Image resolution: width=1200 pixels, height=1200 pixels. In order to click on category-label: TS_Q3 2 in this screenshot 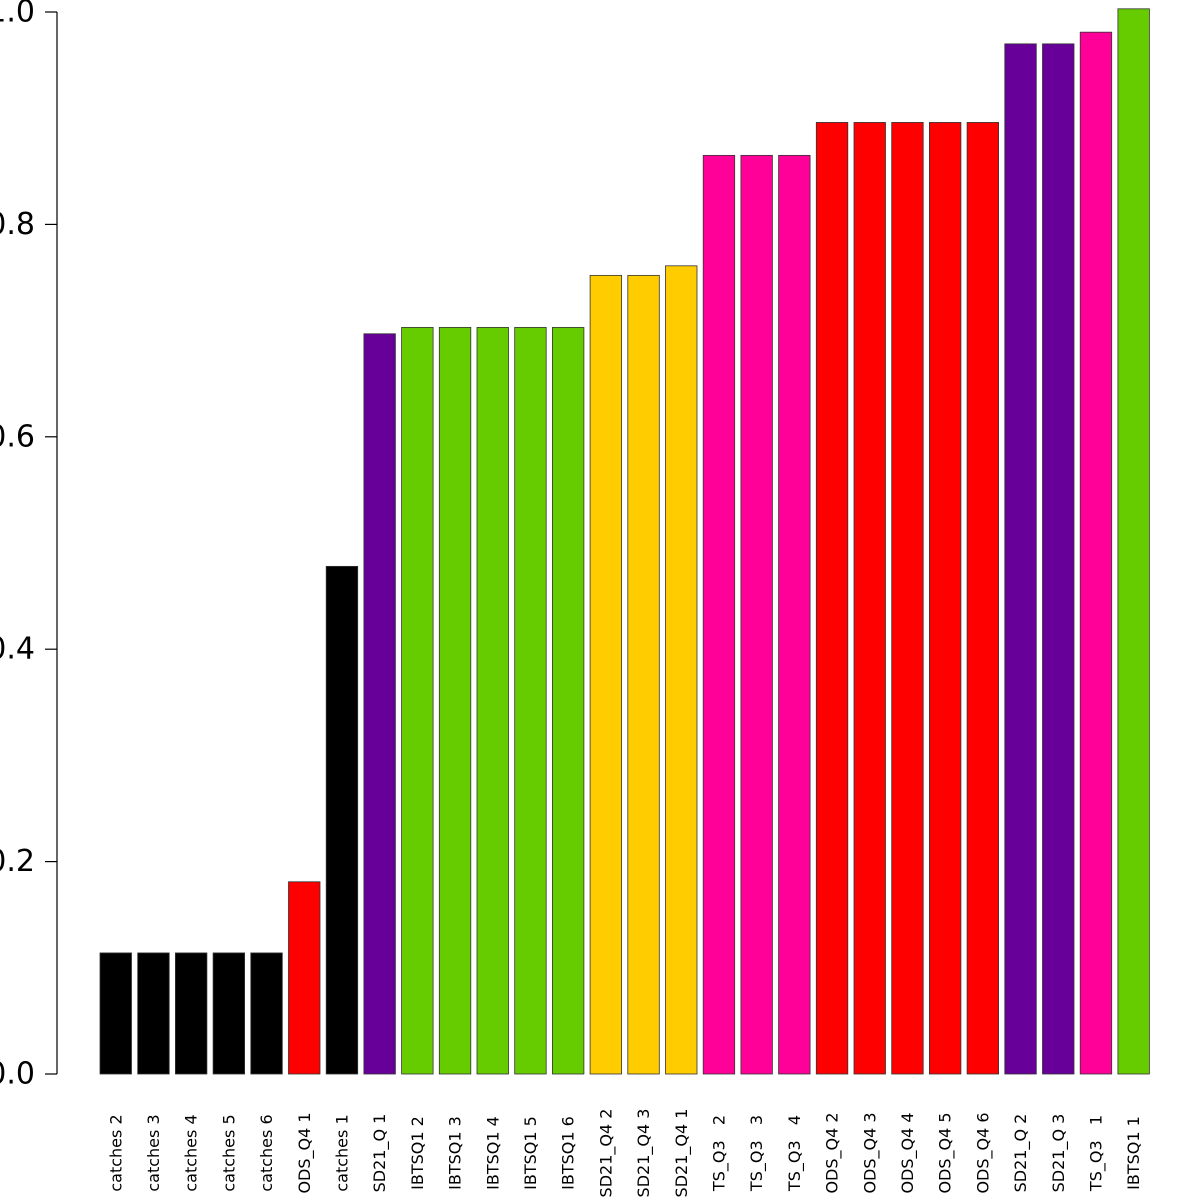, I will do `click(719, 1153)`.